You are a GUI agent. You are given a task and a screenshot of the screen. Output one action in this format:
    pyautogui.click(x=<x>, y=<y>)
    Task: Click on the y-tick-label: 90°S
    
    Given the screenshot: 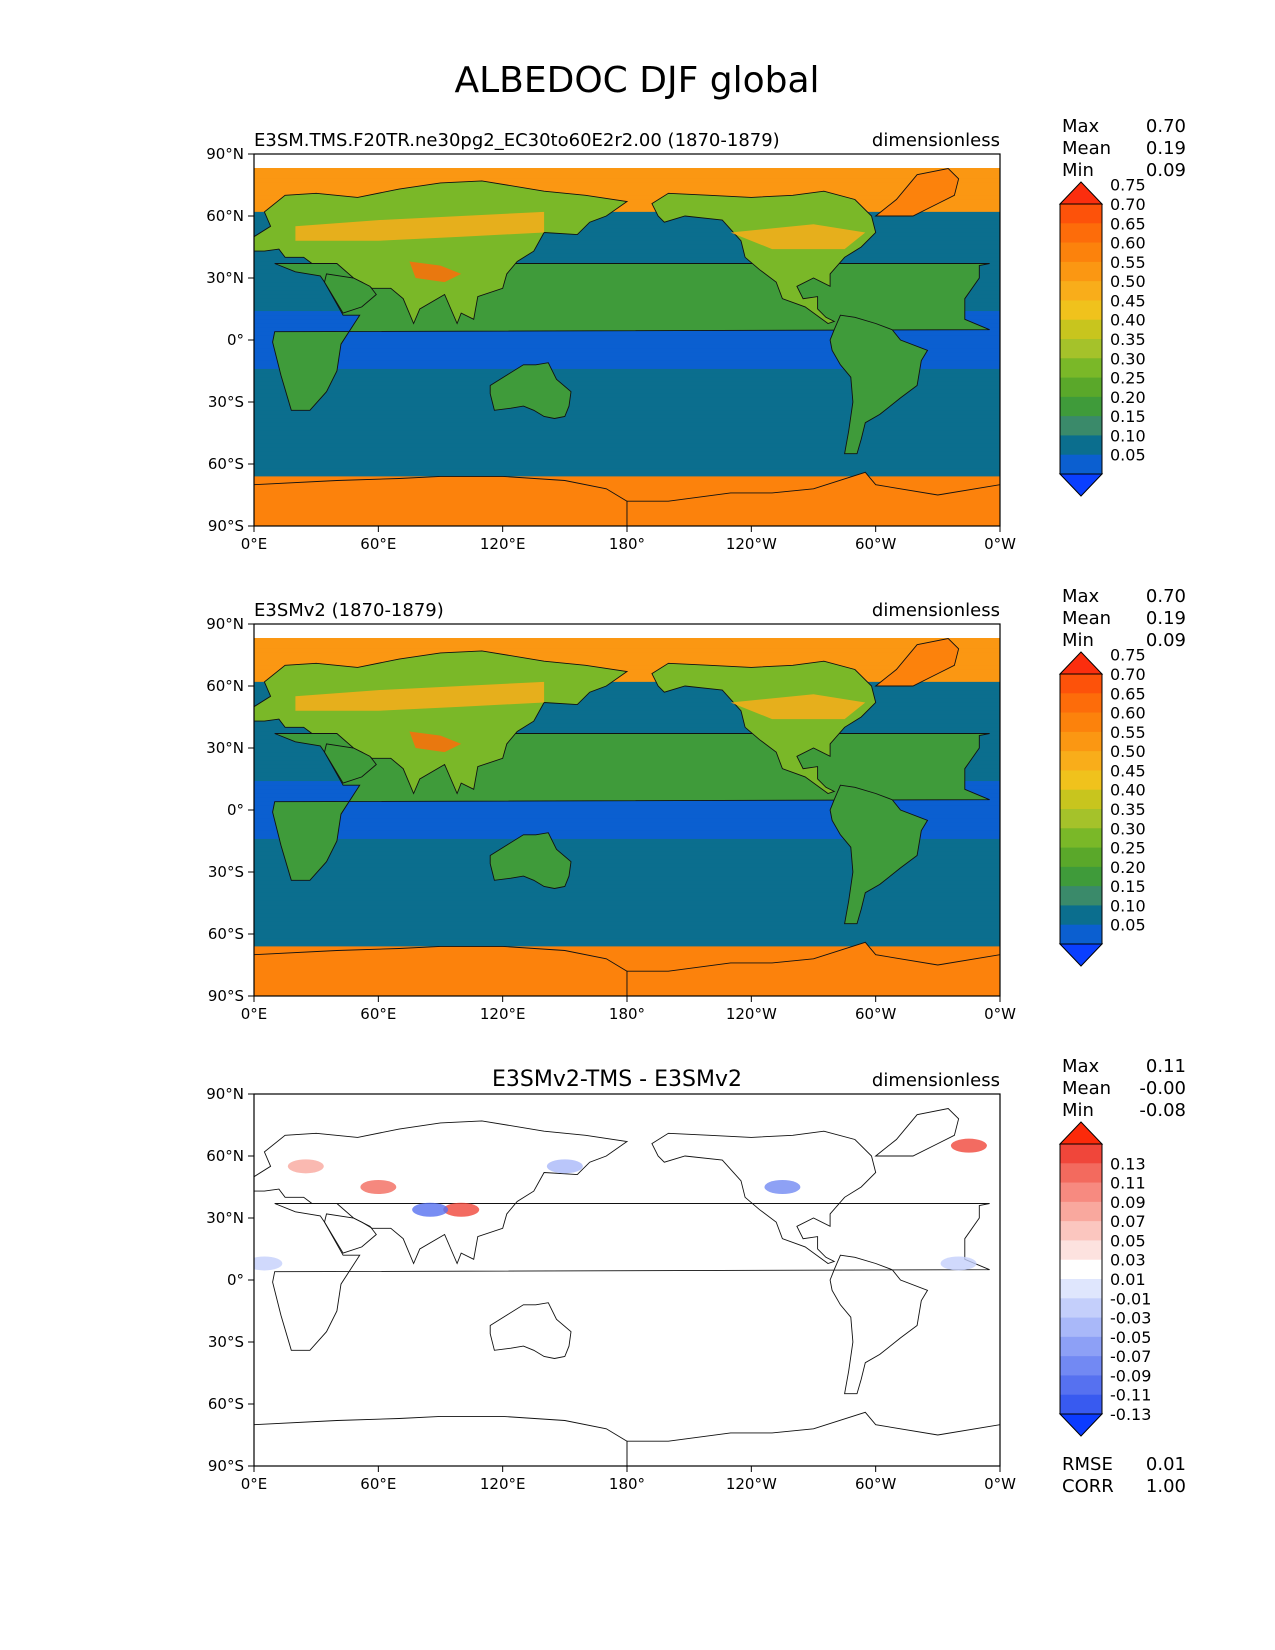 What is the action you would take?
    pyautogui.click(x=226, y=996)
    